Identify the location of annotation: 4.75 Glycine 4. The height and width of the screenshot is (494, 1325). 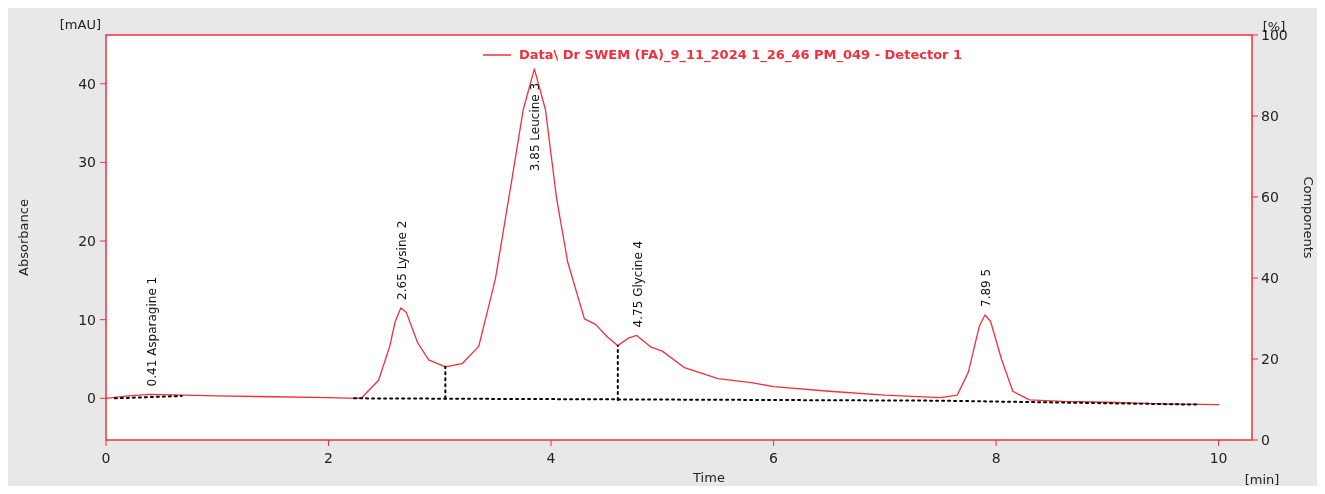
(637, 284).